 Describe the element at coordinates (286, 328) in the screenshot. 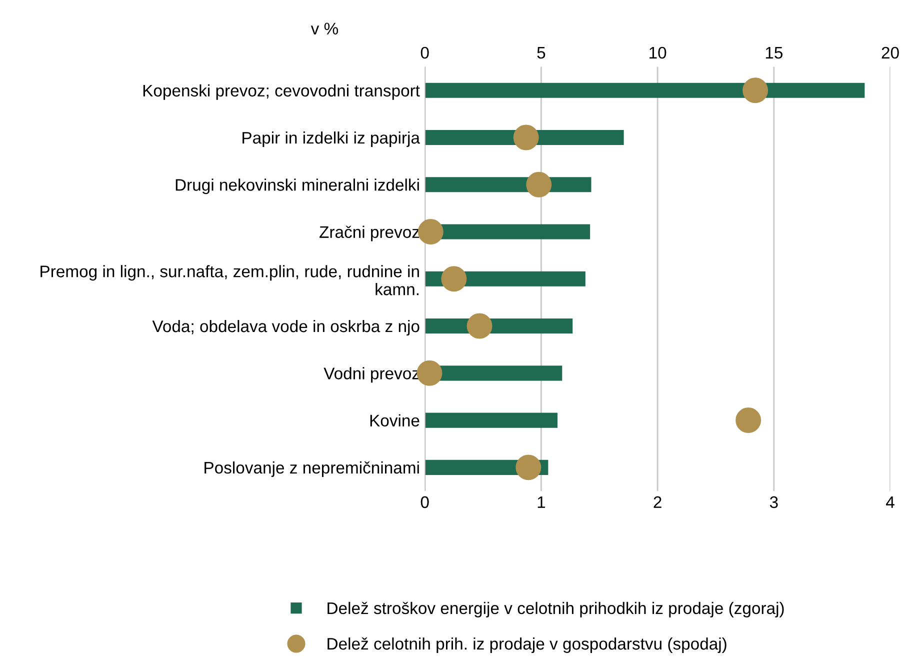

I see `y-tick-label: Voda; obdelava vode in oskrba z njo` at that location.